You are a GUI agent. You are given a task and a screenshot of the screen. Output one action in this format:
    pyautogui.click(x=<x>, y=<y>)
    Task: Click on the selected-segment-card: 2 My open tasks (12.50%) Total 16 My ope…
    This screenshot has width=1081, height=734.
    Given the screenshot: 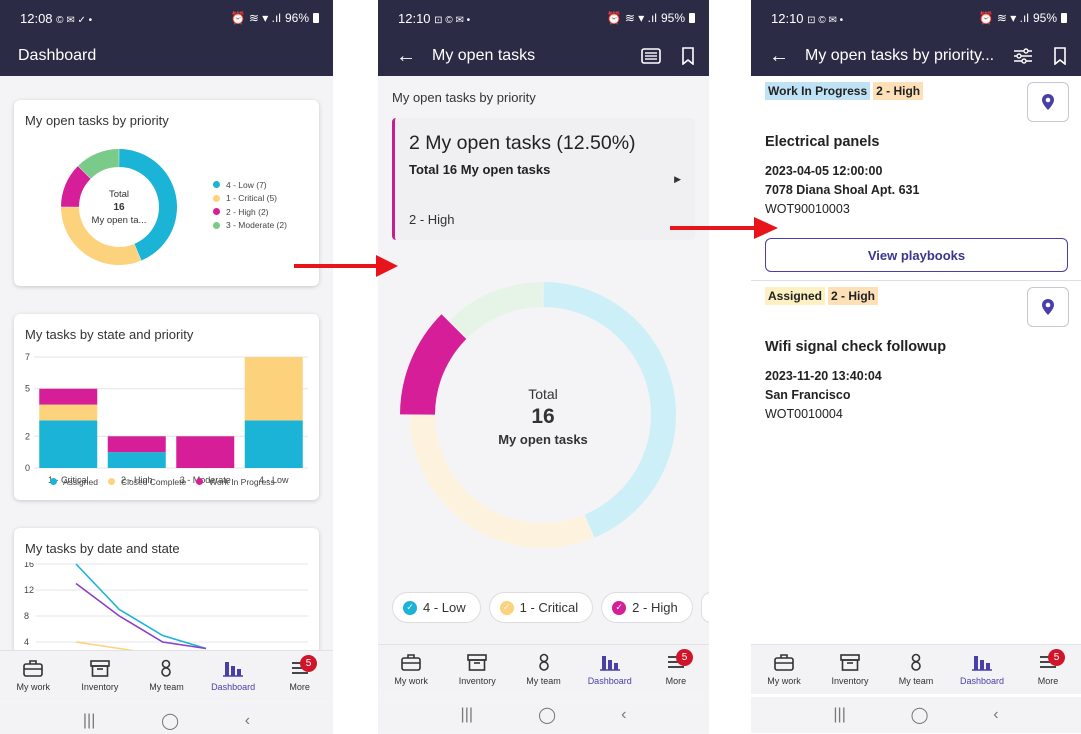 What is the action you would take?
    pyautogui.click(x=543, y=179)
    